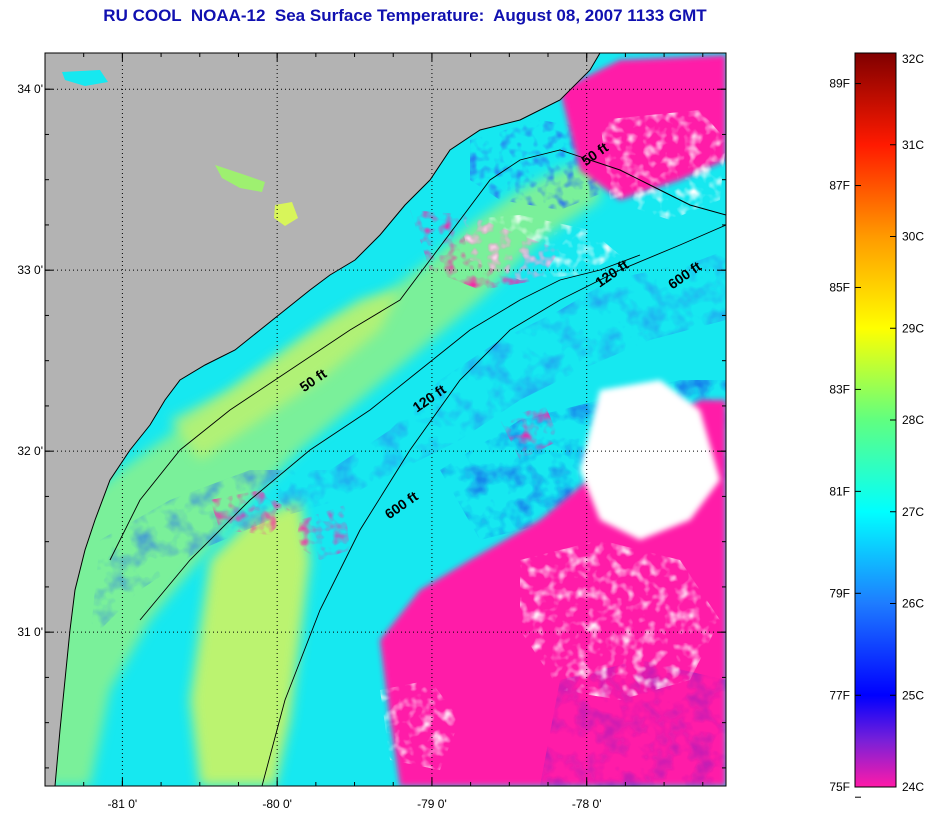 This screenshot has width=936, height=817. I want to click on colorbar-scale, so click(875, 420).